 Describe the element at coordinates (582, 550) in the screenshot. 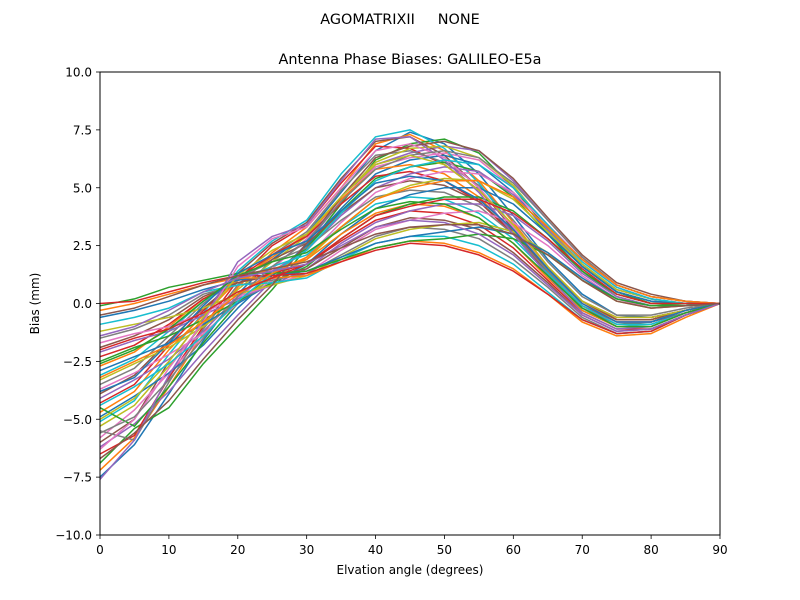

I see `x-tick-label: 70` at that location.